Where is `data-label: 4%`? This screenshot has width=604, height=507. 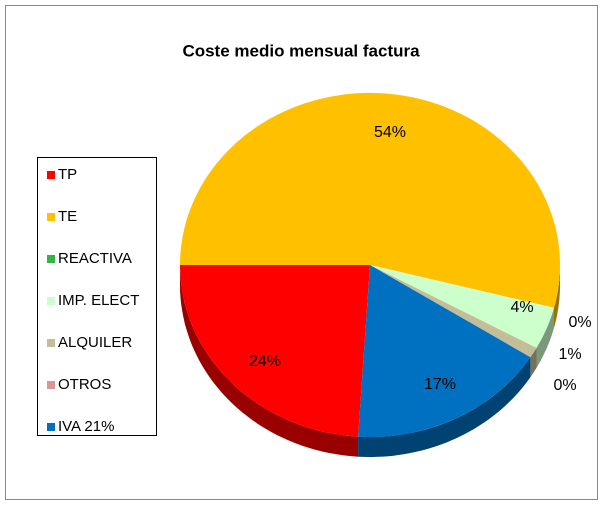 data-label: 4% is located at coordinates (521, 307).